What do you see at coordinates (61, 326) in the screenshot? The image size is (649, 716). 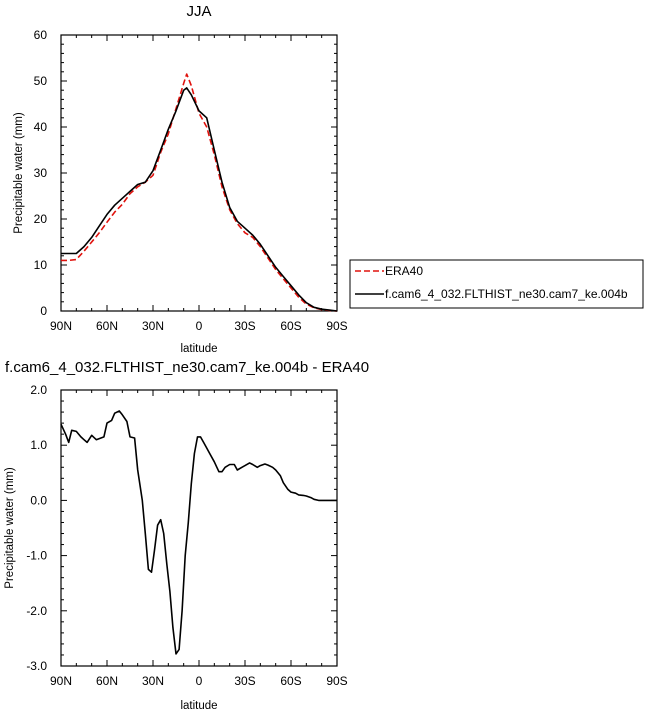 I see `top-xtick-label: 90N` at bounding box center [61, 326].